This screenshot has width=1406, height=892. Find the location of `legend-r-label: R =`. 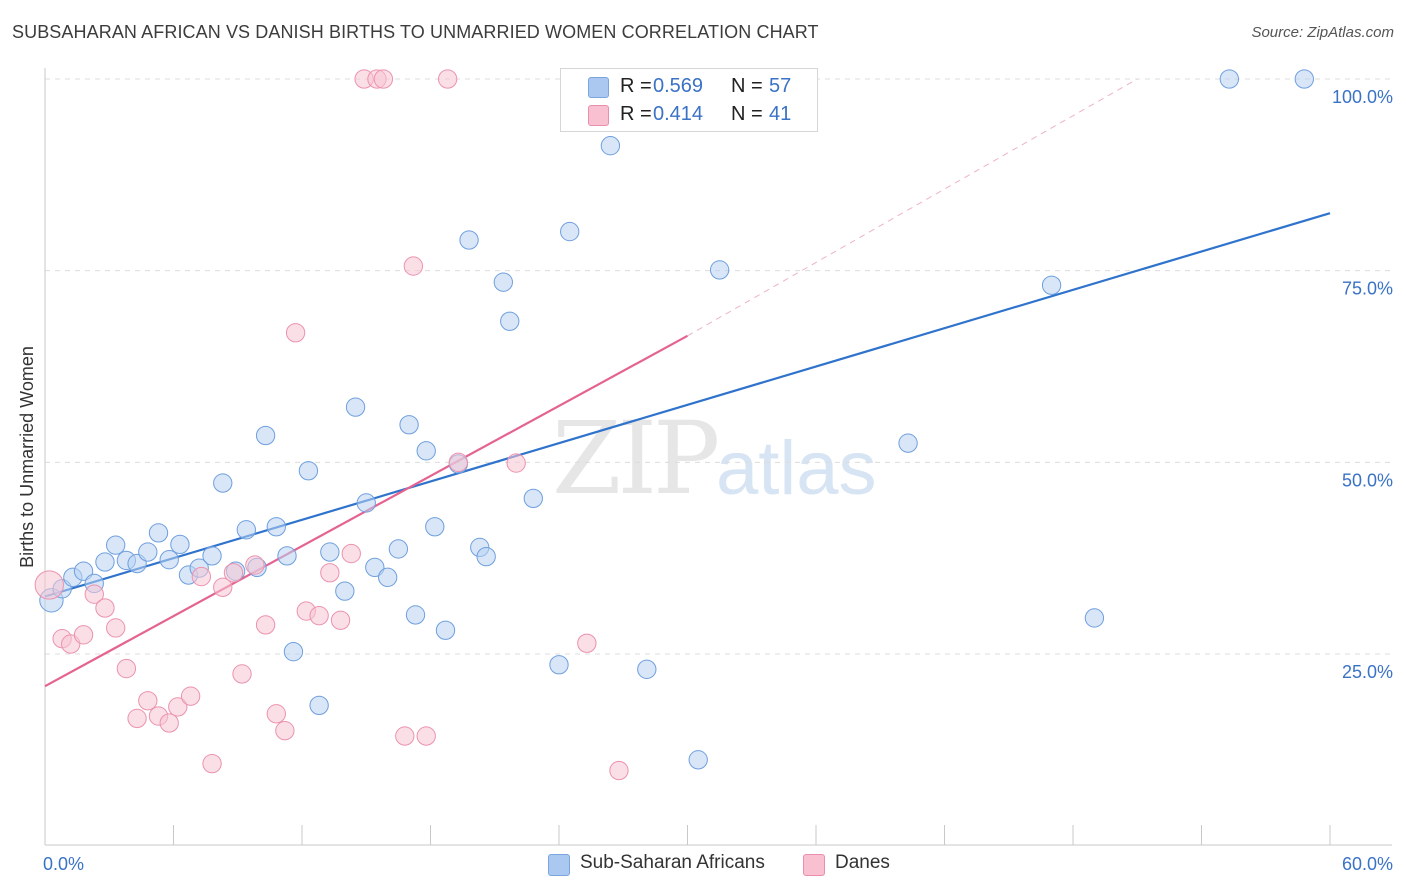

legend-r-label: R = is located at coordinates (636, 86).